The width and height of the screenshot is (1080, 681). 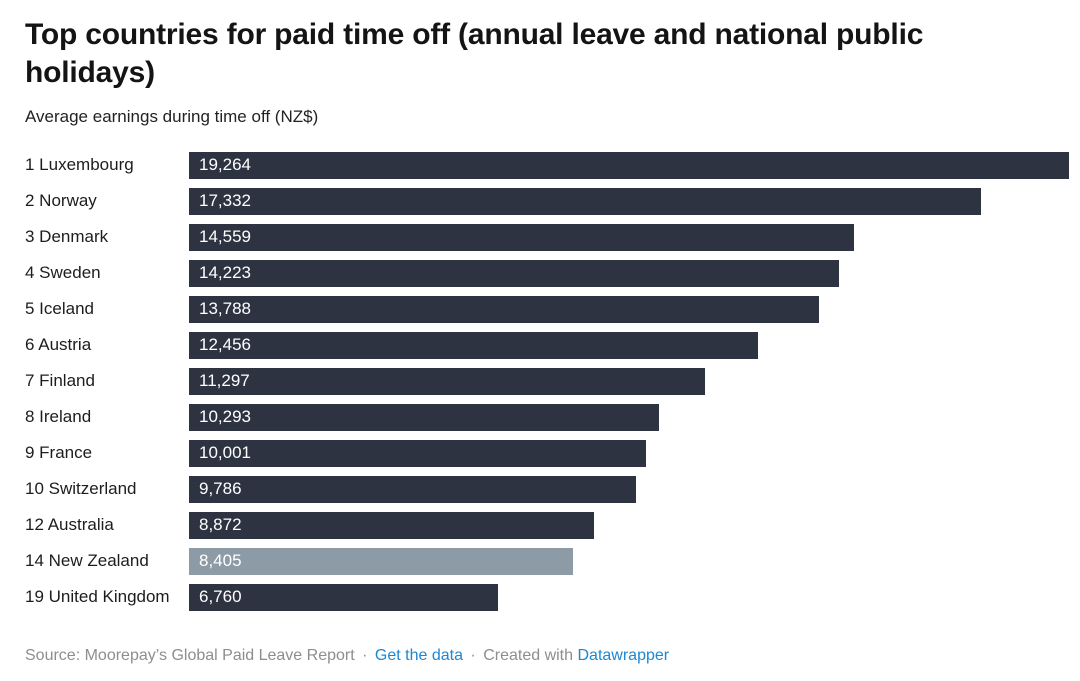 I want to click on bar-value-label: 13,788, so click(x=225, y=308).